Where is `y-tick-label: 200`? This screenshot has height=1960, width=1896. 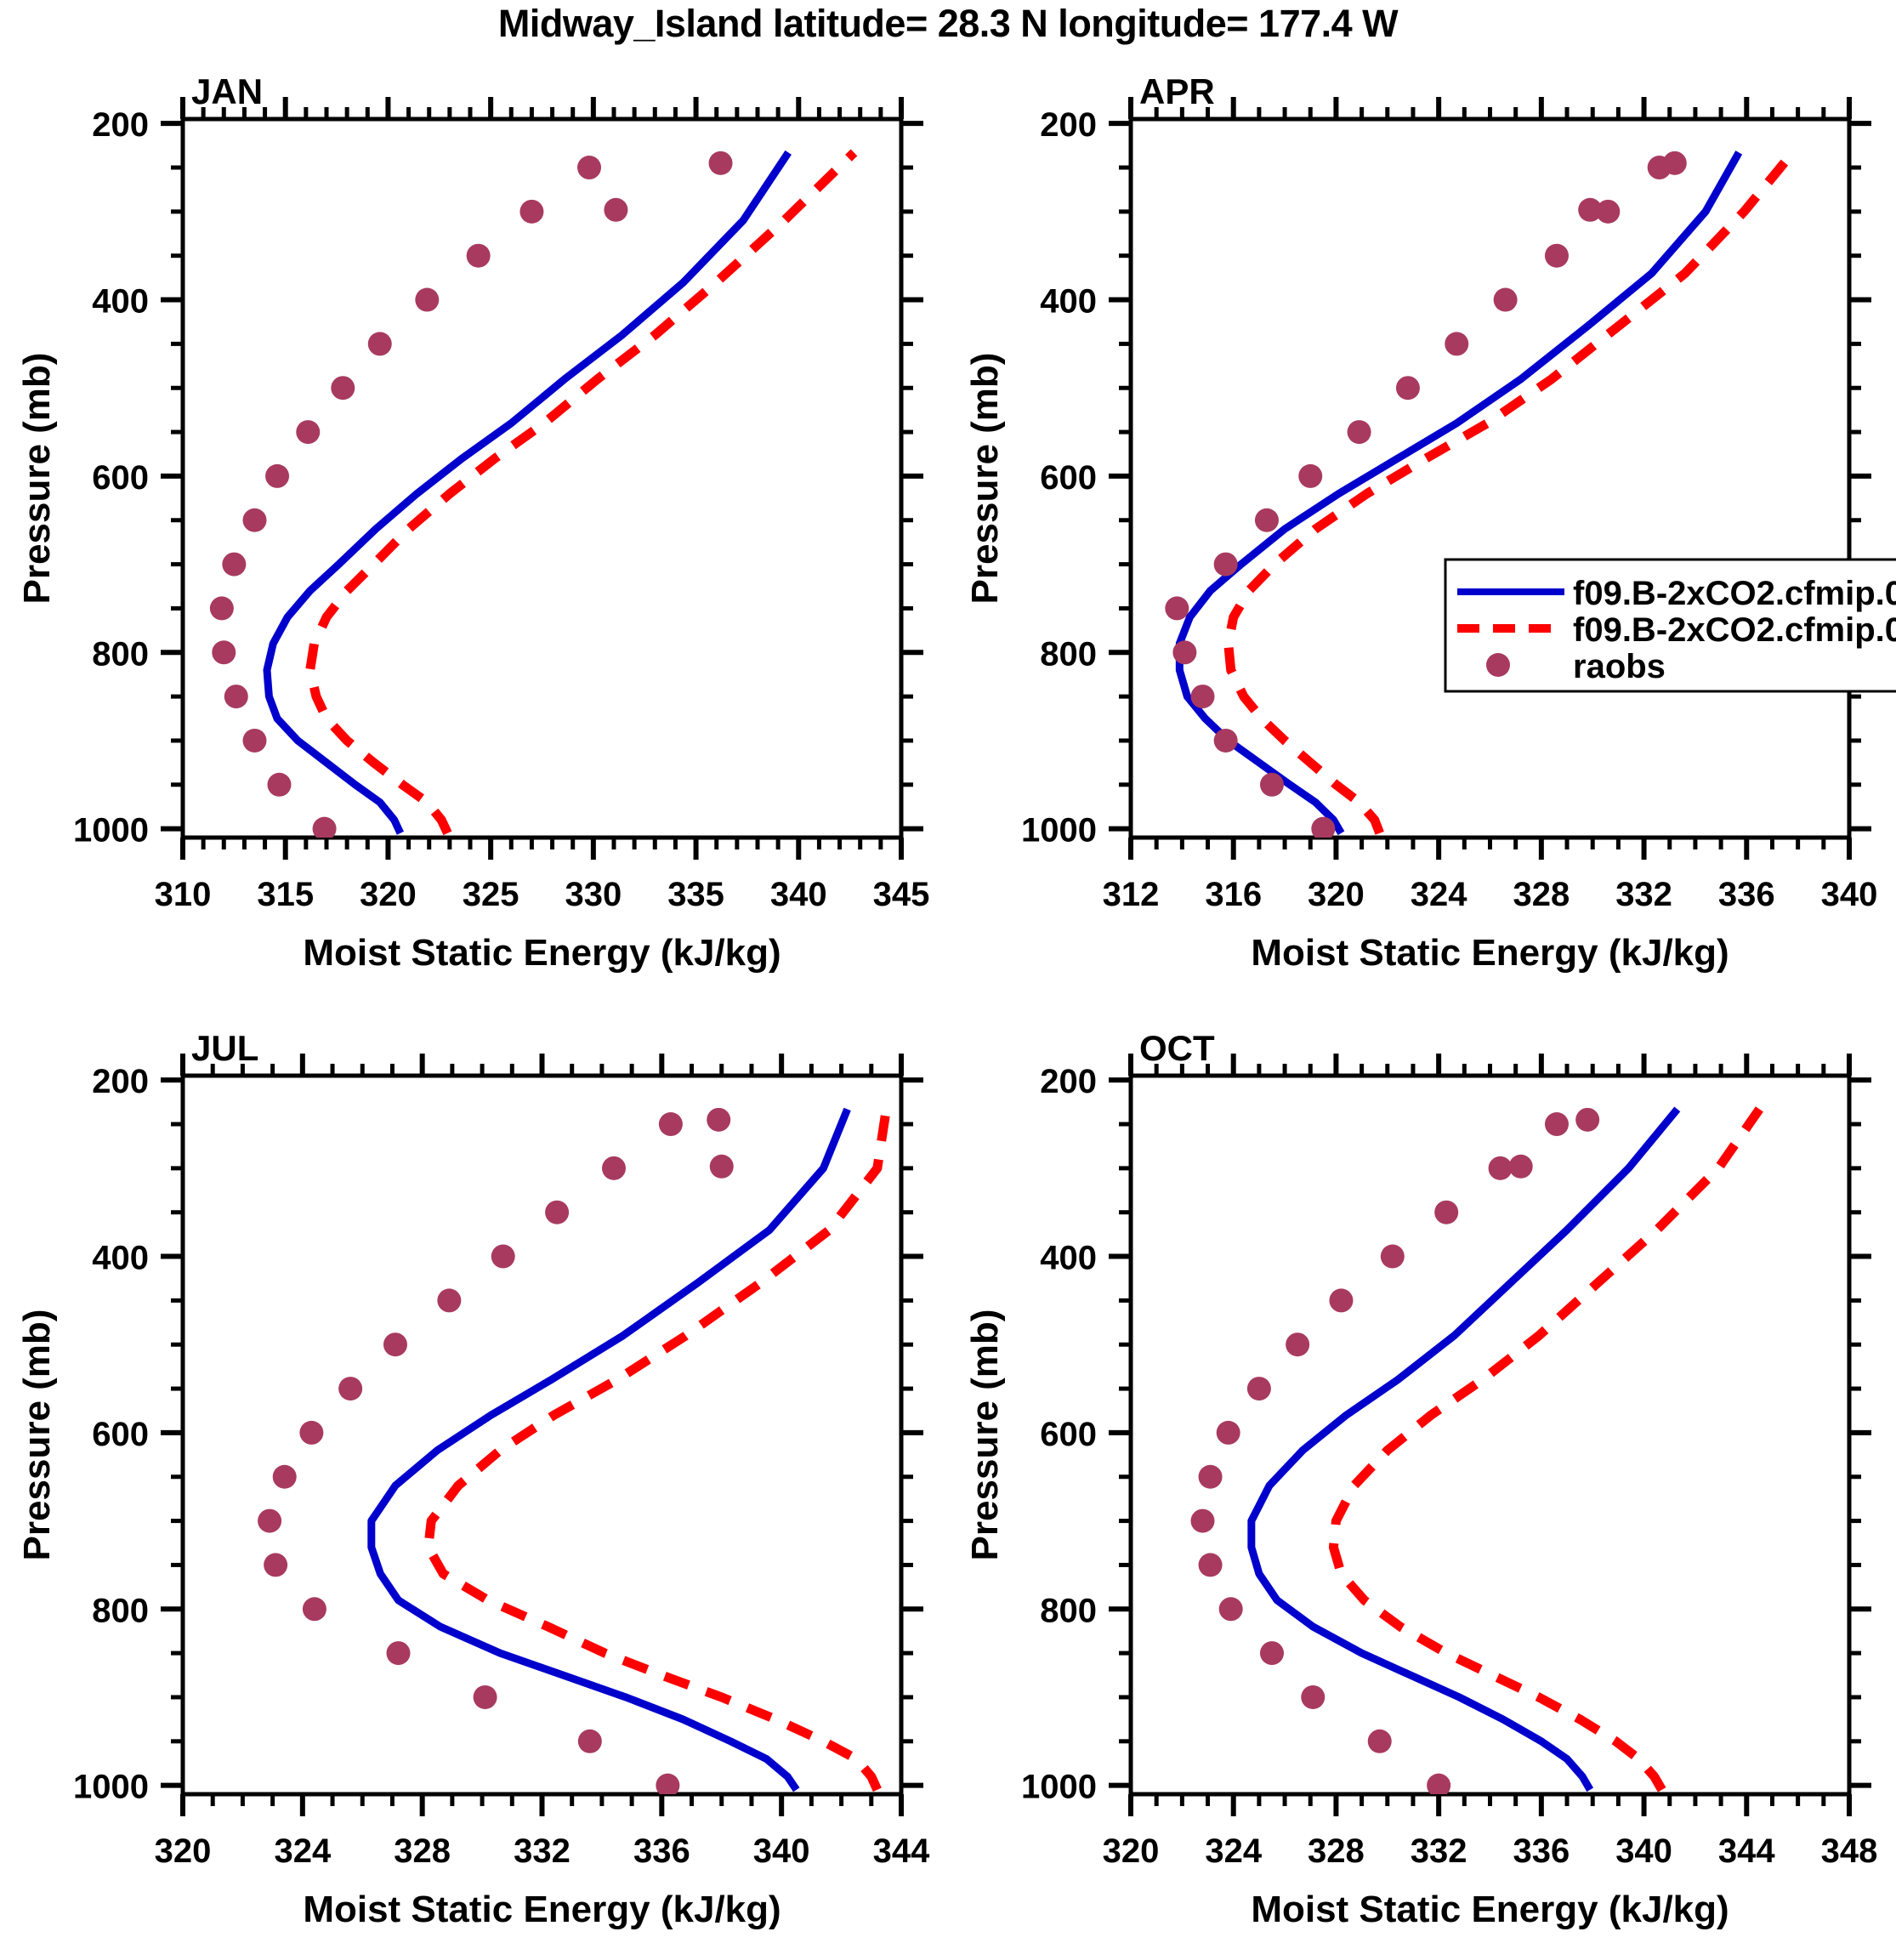 y-tick-label: 200 is located at coordinates (120, 125).